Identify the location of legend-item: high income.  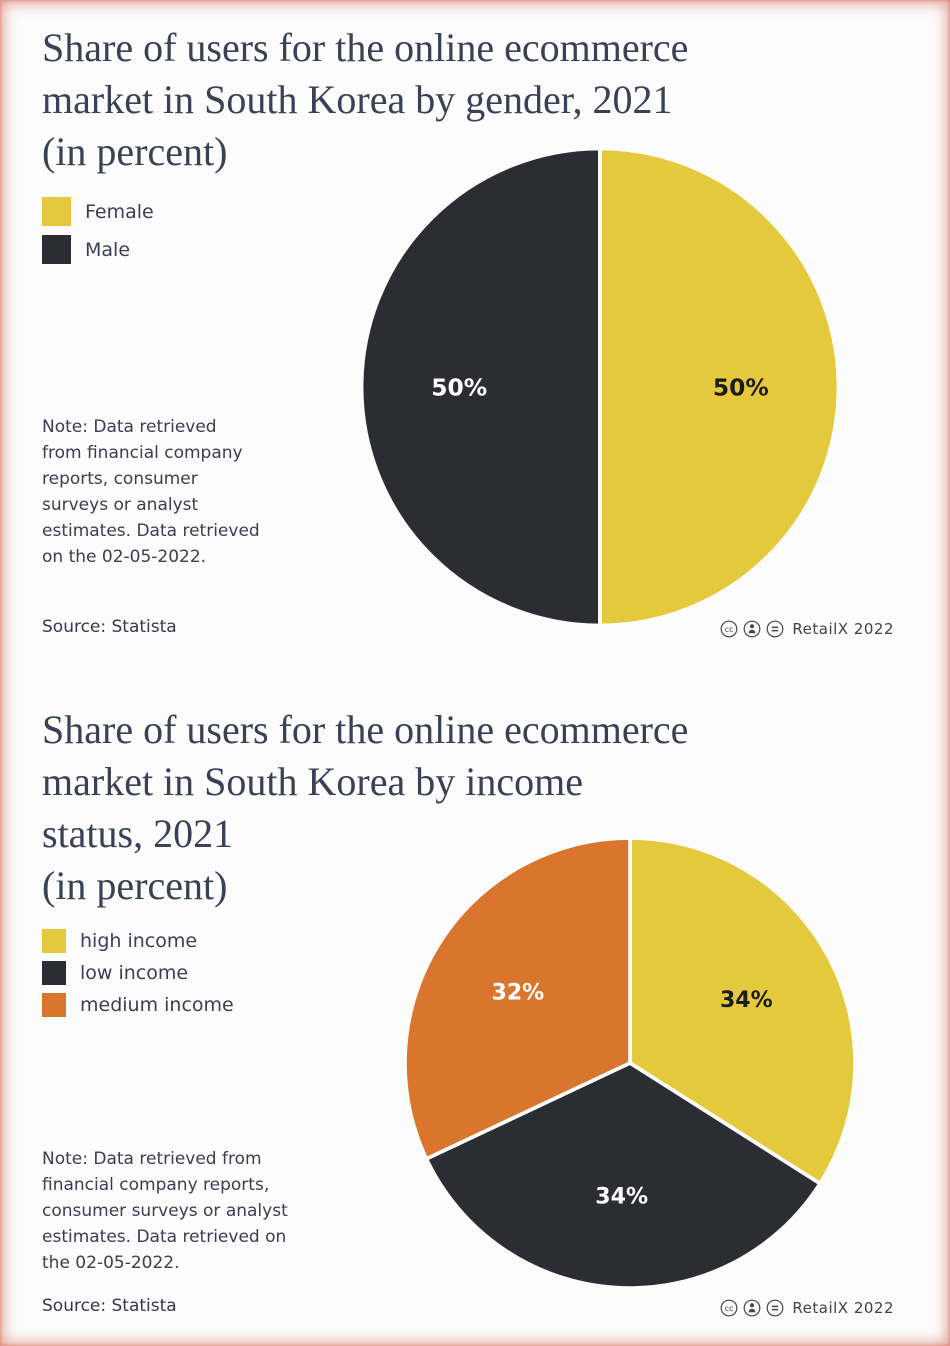
(138, 941).